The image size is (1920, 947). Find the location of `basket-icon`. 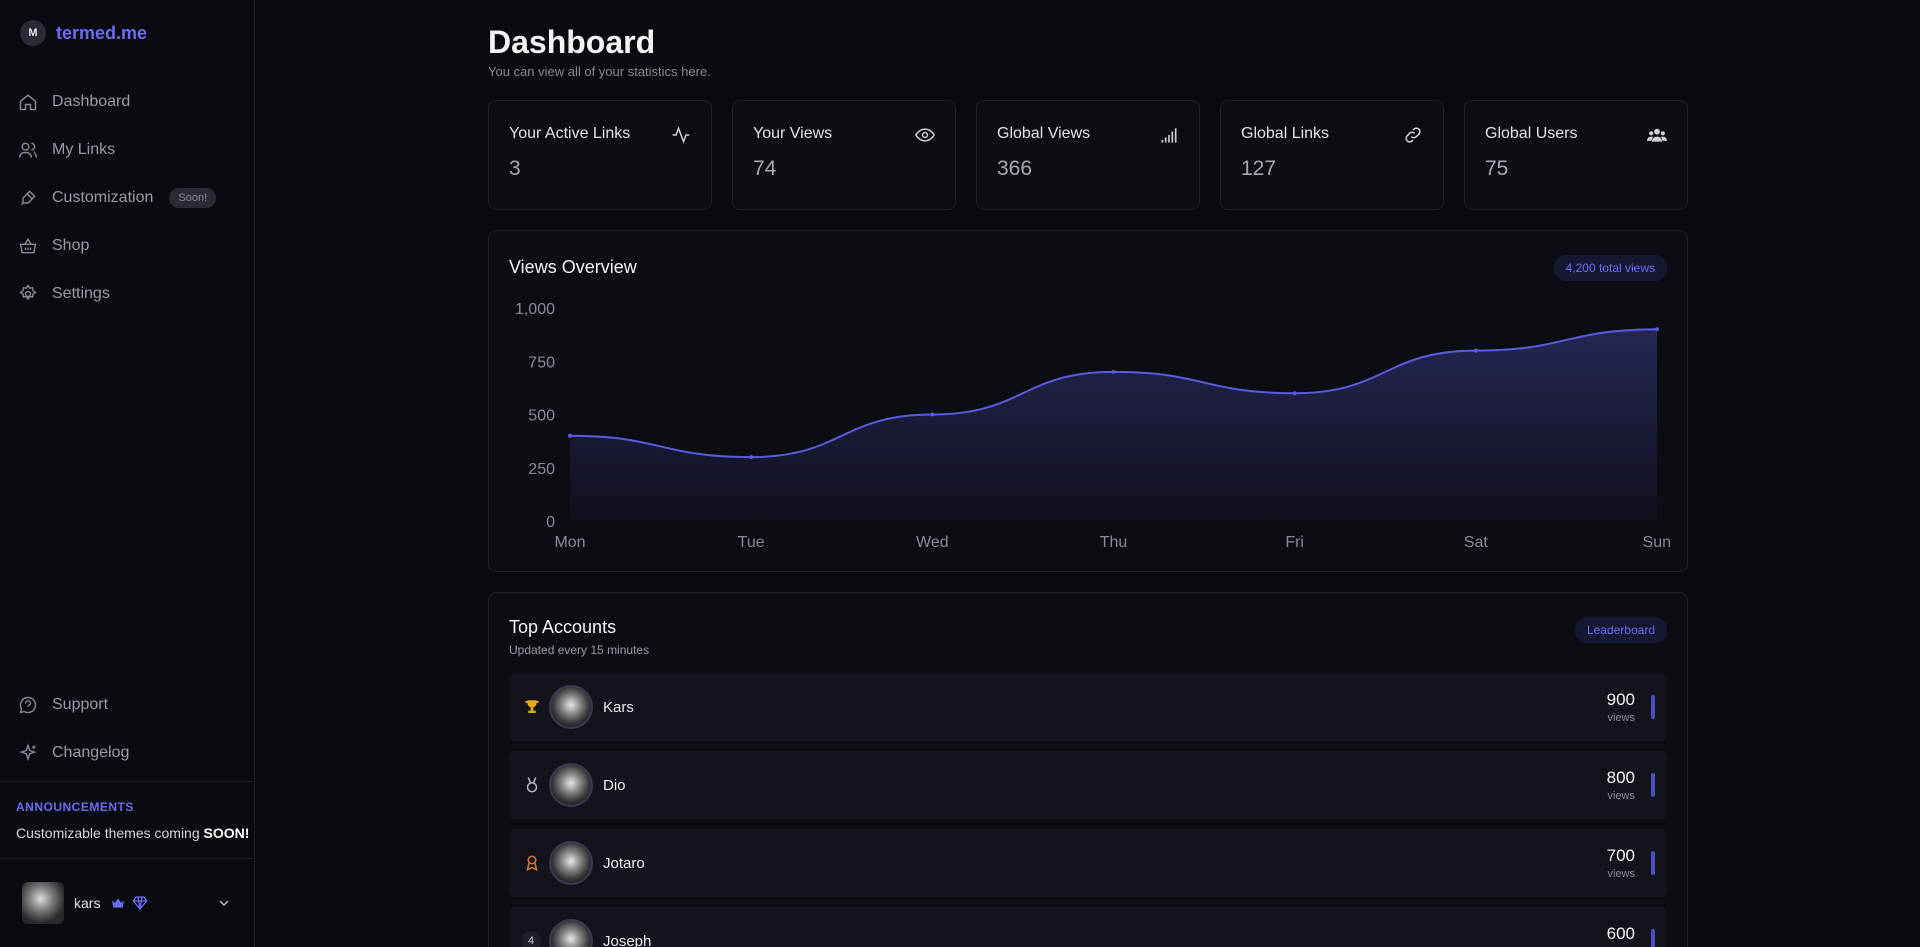

basket-icon is located at coordinates (28, 246).